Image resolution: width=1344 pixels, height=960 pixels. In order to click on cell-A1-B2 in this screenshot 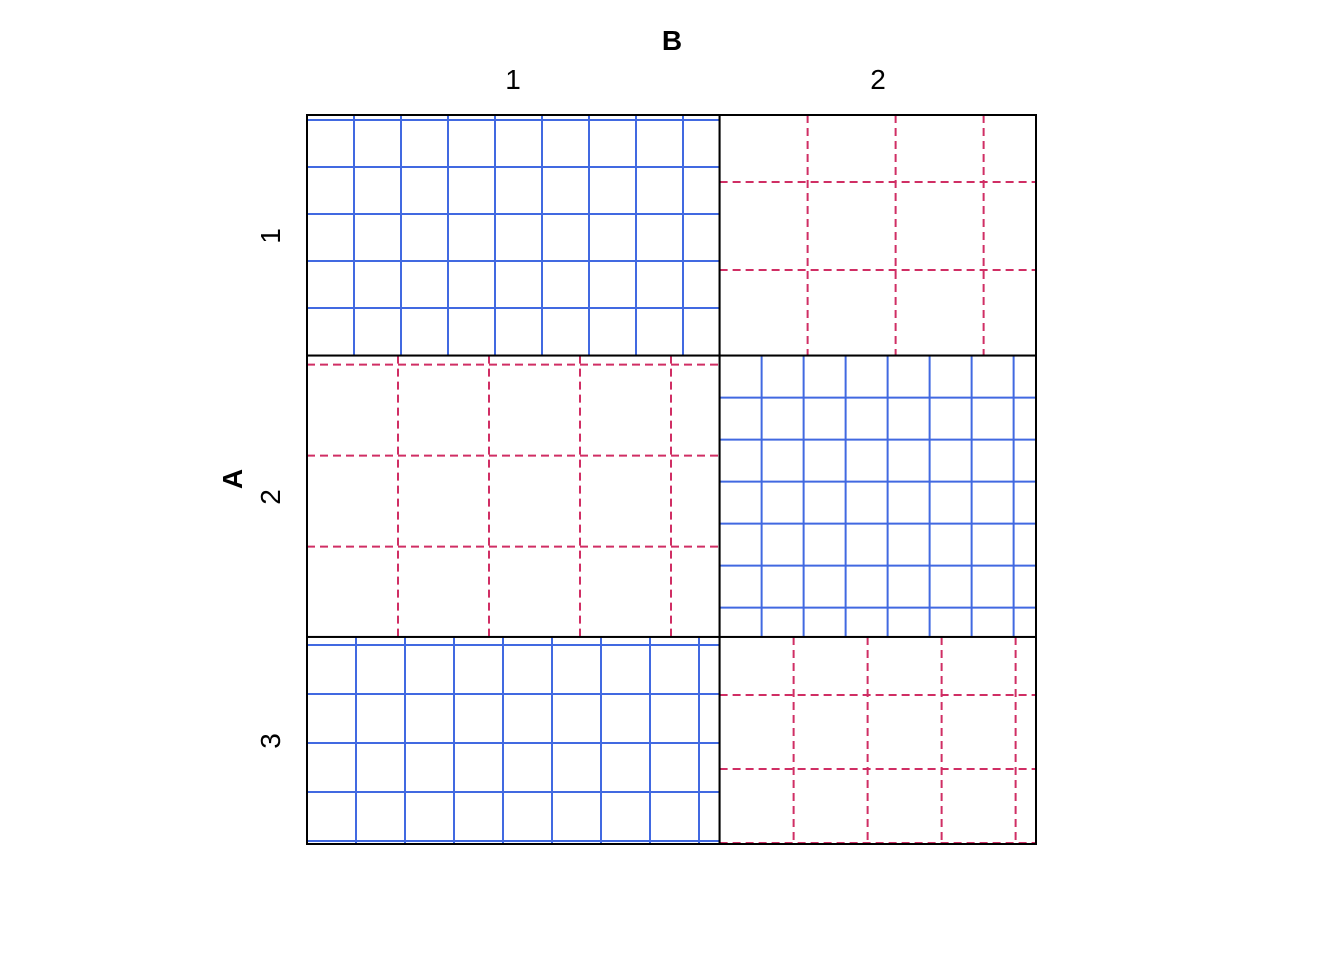, I will do `click(877, 235)`.